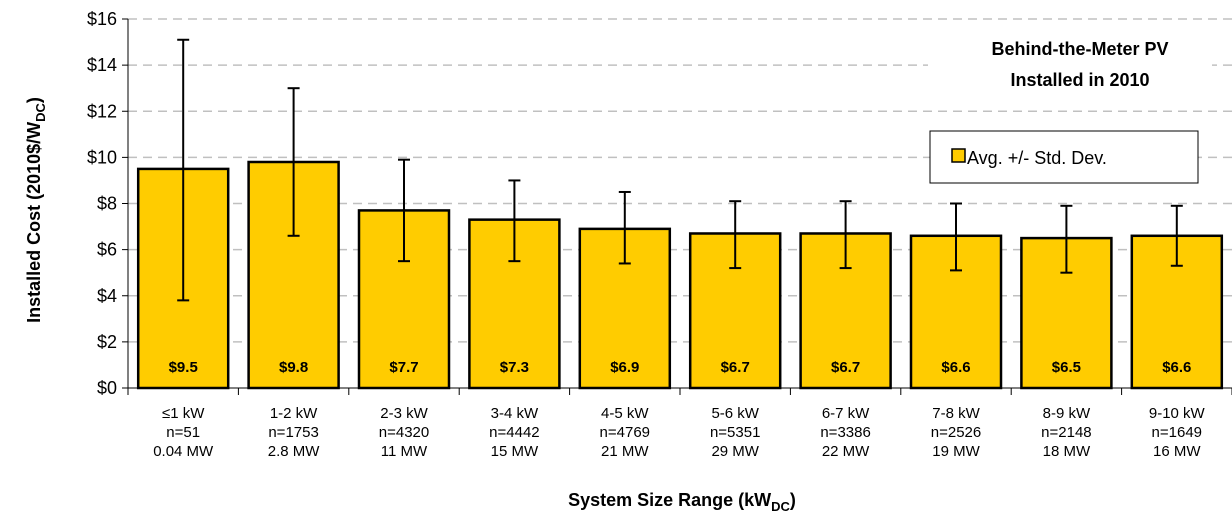  I want to click on data-label: $7.7, so click(403, 367).